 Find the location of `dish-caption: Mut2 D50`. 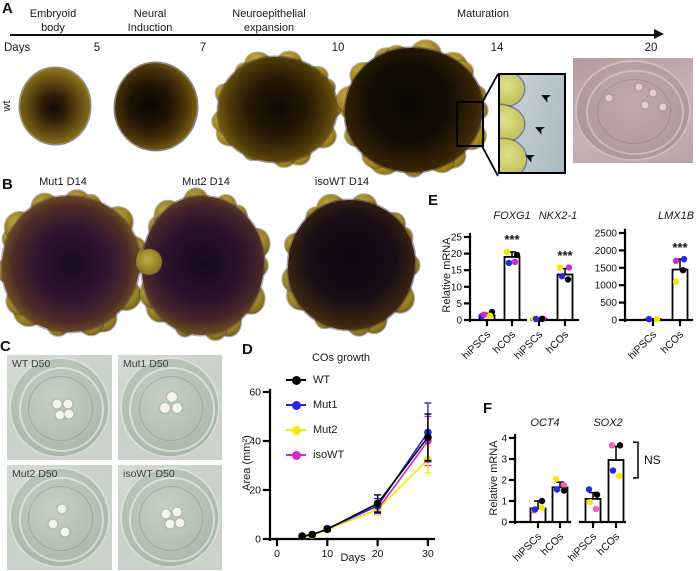

dish-caption: Mut2 D50 is located at coordinates (35, 474).